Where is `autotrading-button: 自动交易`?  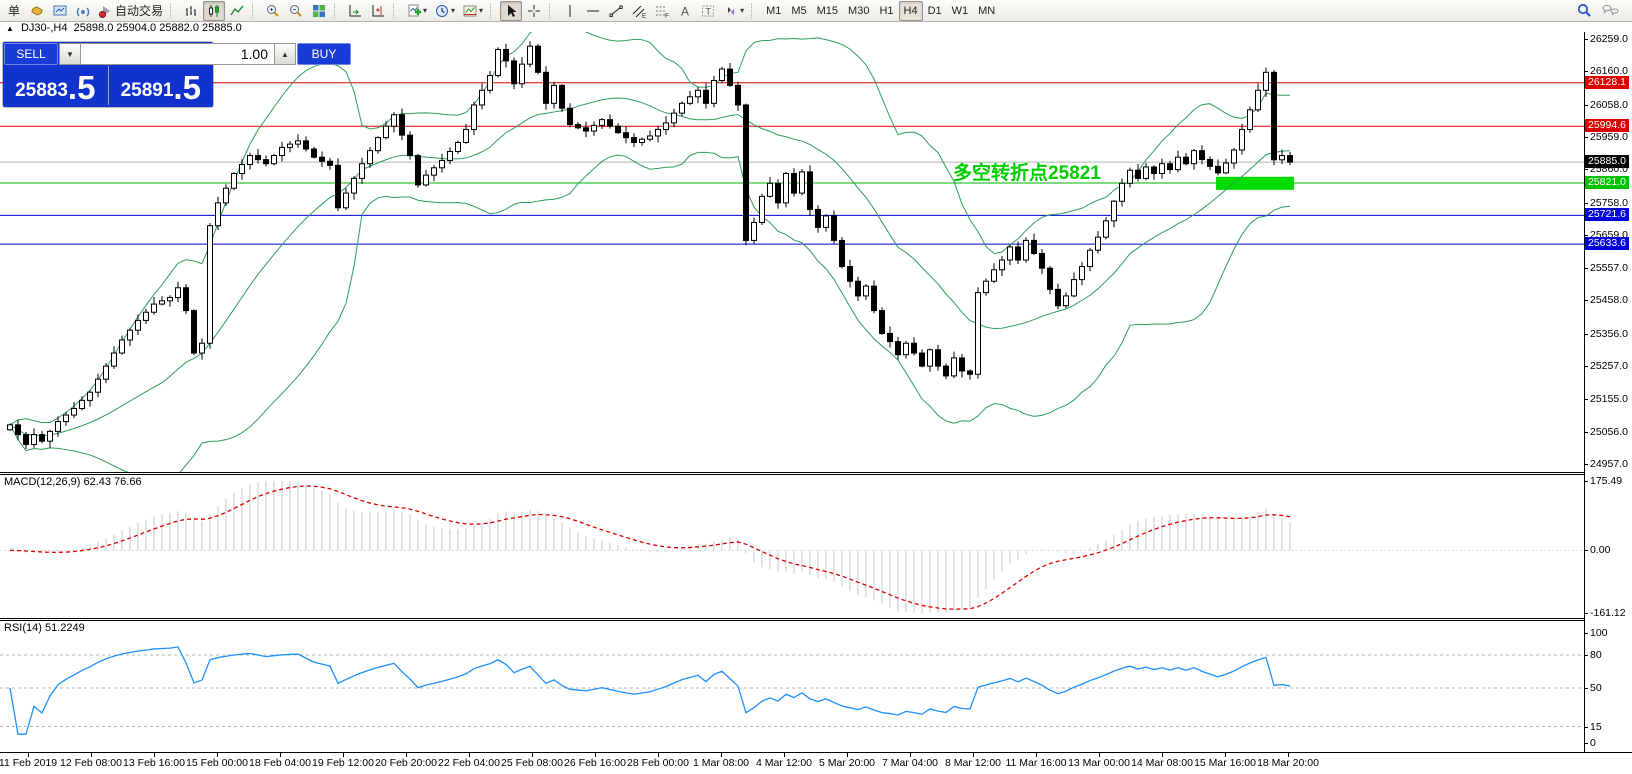
autotrading-button: 自动交易 is located at coordinates (130, 11).